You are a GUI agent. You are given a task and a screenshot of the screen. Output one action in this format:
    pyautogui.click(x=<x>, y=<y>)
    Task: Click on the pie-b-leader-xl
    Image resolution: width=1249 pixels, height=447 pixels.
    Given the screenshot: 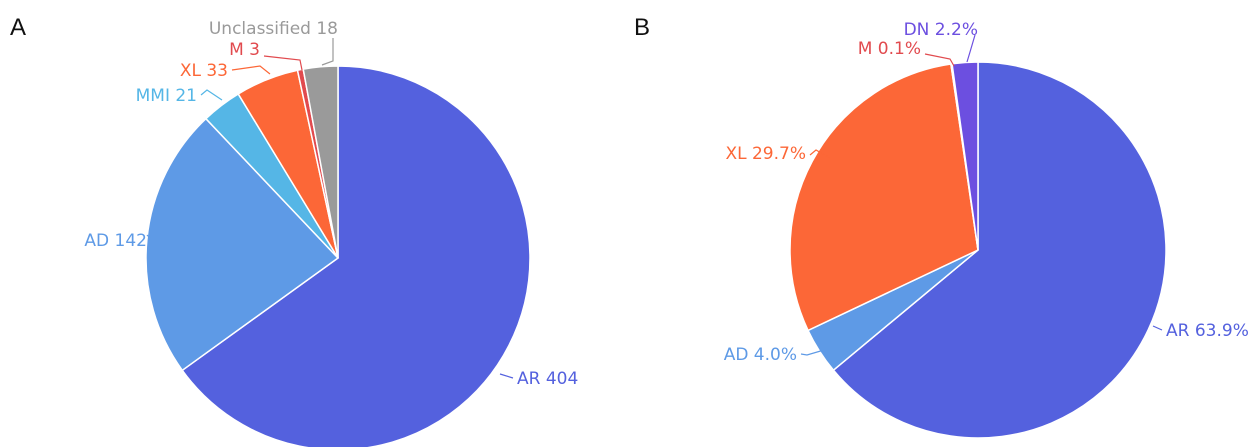 What is the action you would take?
    pyautogui.click(x=820, y=154)
    